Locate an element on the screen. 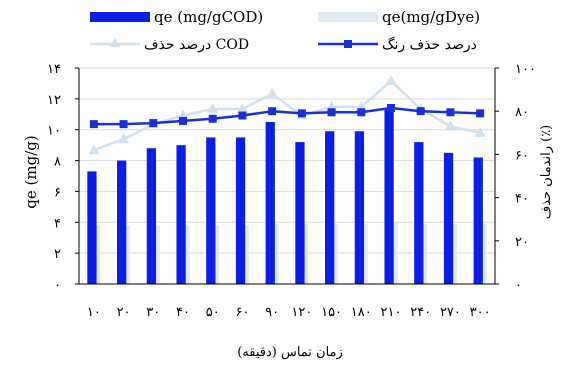 This screenshot has height=366, width=574. y2-tick-label: ۲۰ is located at coordinates (522, 242).